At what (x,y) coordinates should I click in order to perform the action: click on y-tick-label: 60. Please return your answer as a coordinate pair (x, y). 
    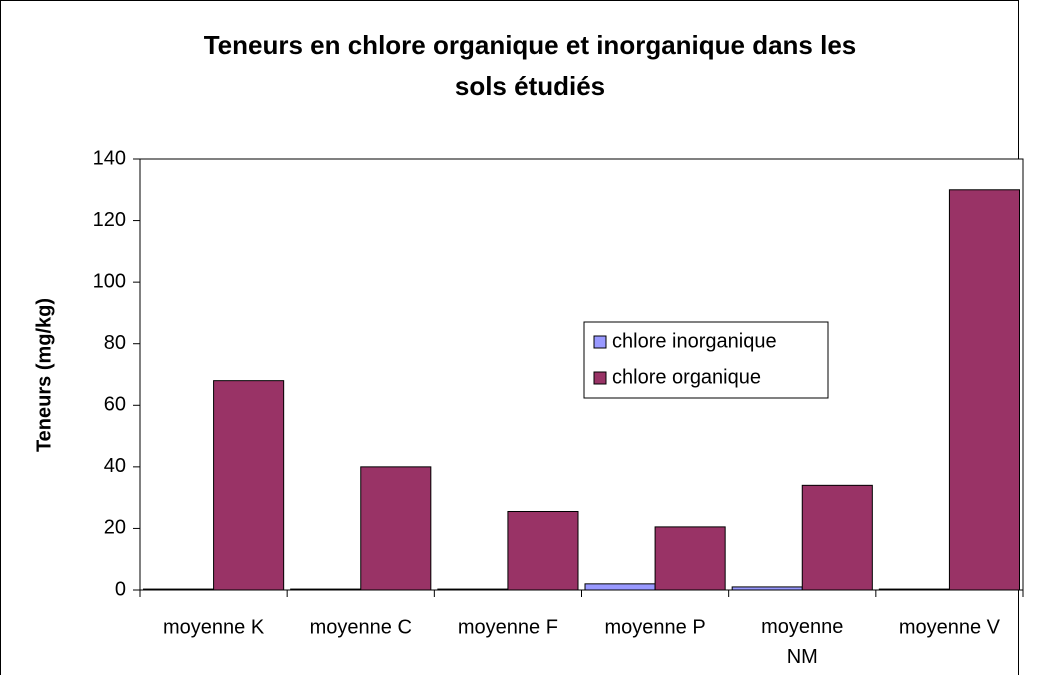
    Looking at the image, I should click on (115, 405).